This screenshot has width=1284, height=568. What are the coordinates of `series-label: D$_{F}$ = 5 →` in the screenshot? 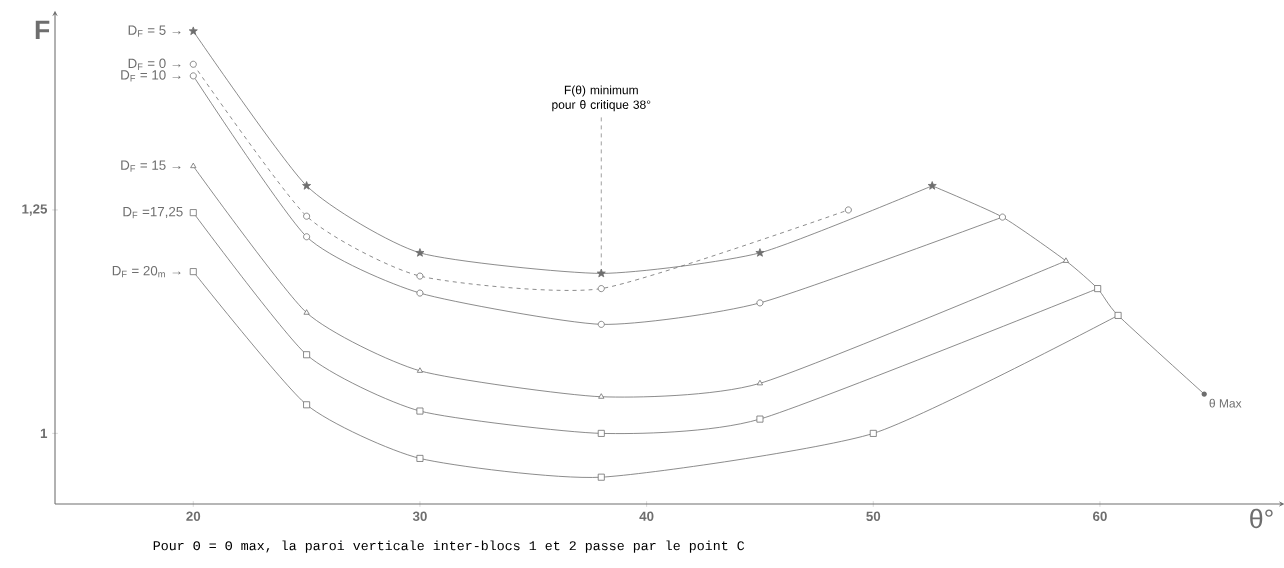 It's located at (154, 31).